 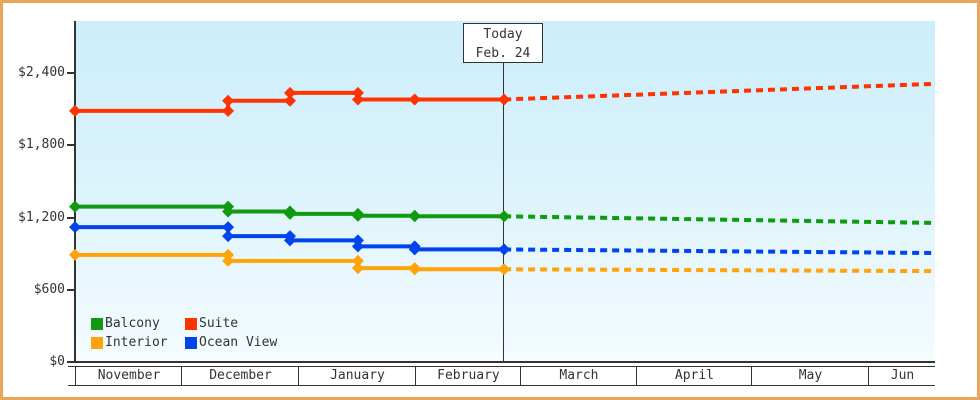 I want to click on legend-item-suite: Suite, so click(x=231, y=323).